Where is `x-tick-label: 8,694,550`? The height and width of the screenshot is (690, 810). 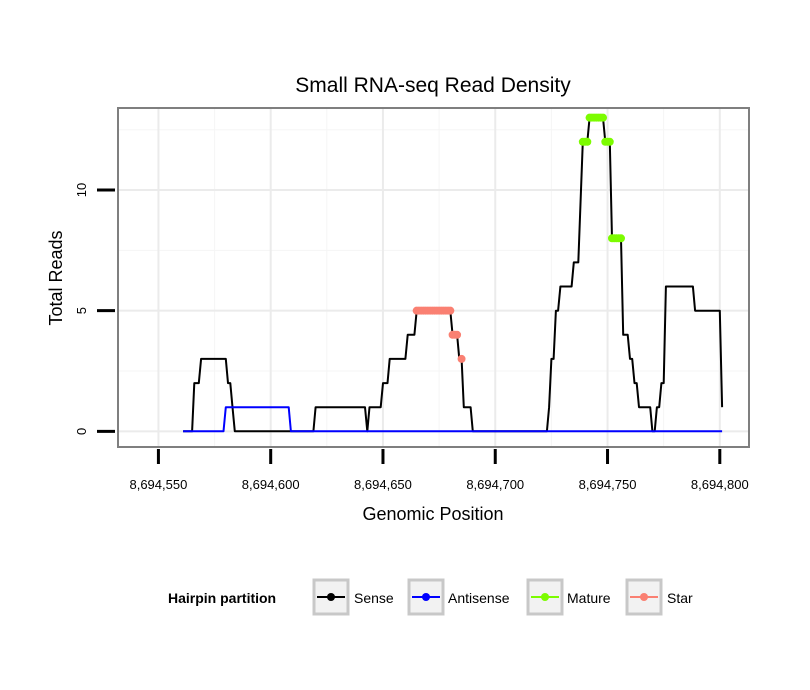 x-tick-label: 8,694,550 is located at coordinates (158, 484).